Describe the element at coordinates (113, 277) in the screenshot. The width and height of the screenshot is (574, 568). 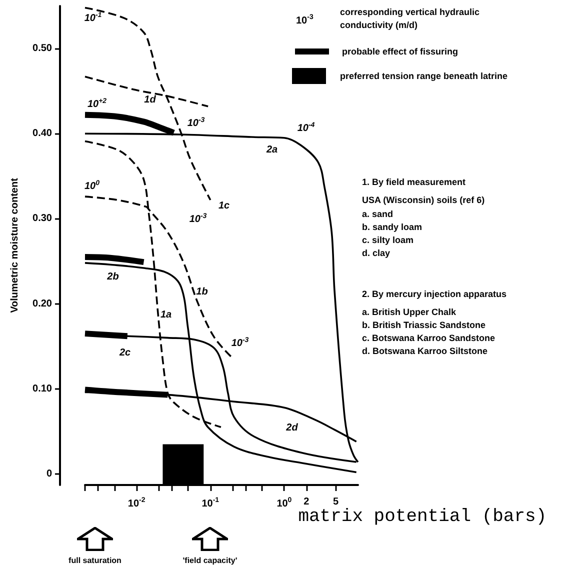
I see `annotation: 2b` at that location.